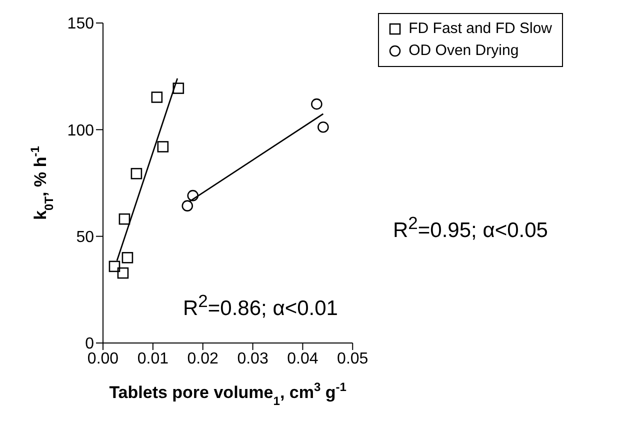 This screenshot has width=620, height=441. Describe the element at coordinates (470, 228) in the screenshot. I see `text: R$^{2}$=0.95; α<0.05` at that location.